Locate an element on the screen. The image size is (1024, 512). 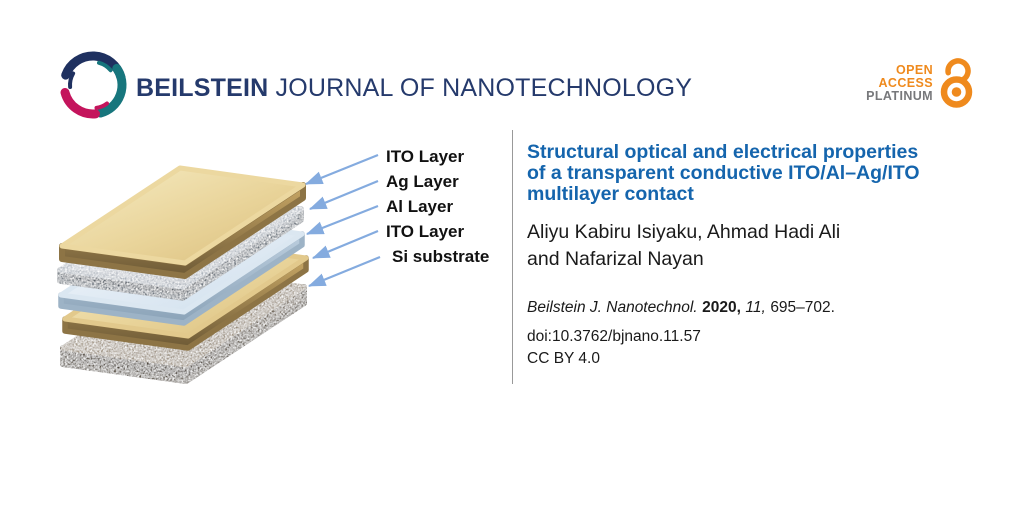
journal-name-beilstein: BEILSTEIN is located at coordinates (202, 88).